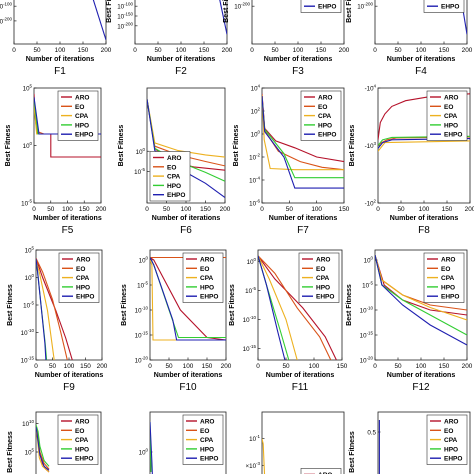 This screenshot has width=474, height=474. What do you see at coordinates (254, 180) in the screenshot?
I see `y-tick-label: 10⁻⁴` at bounding box center [254, 180].